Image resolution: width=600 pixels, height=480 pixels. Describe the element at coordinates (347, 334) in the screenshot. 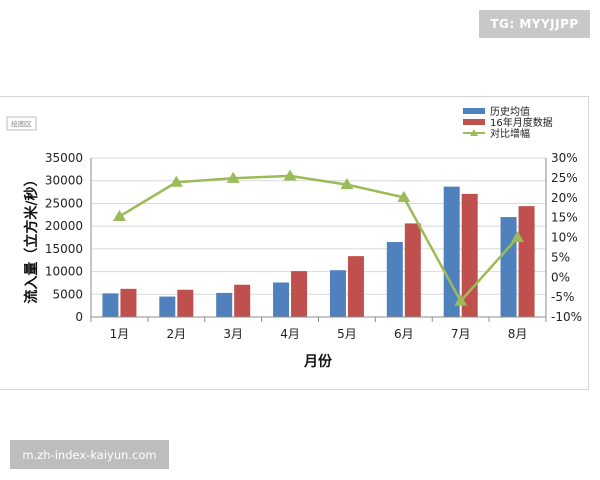

I see `x-tick-label: 5月` at that location.